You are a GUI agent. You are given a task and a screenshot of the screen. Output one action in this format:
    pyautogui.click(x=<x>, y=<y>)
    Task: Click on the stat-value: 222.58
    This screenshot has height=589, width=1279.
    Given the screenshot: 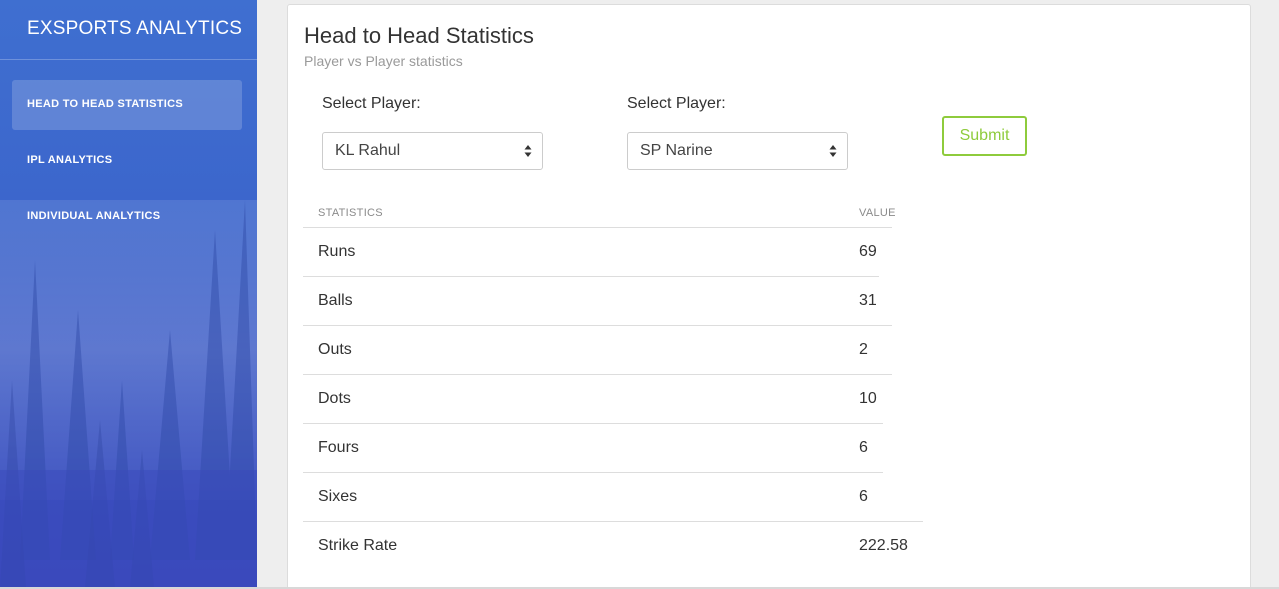 What is the action you would take?
    pyautogui.click(x=883, y=545)
    